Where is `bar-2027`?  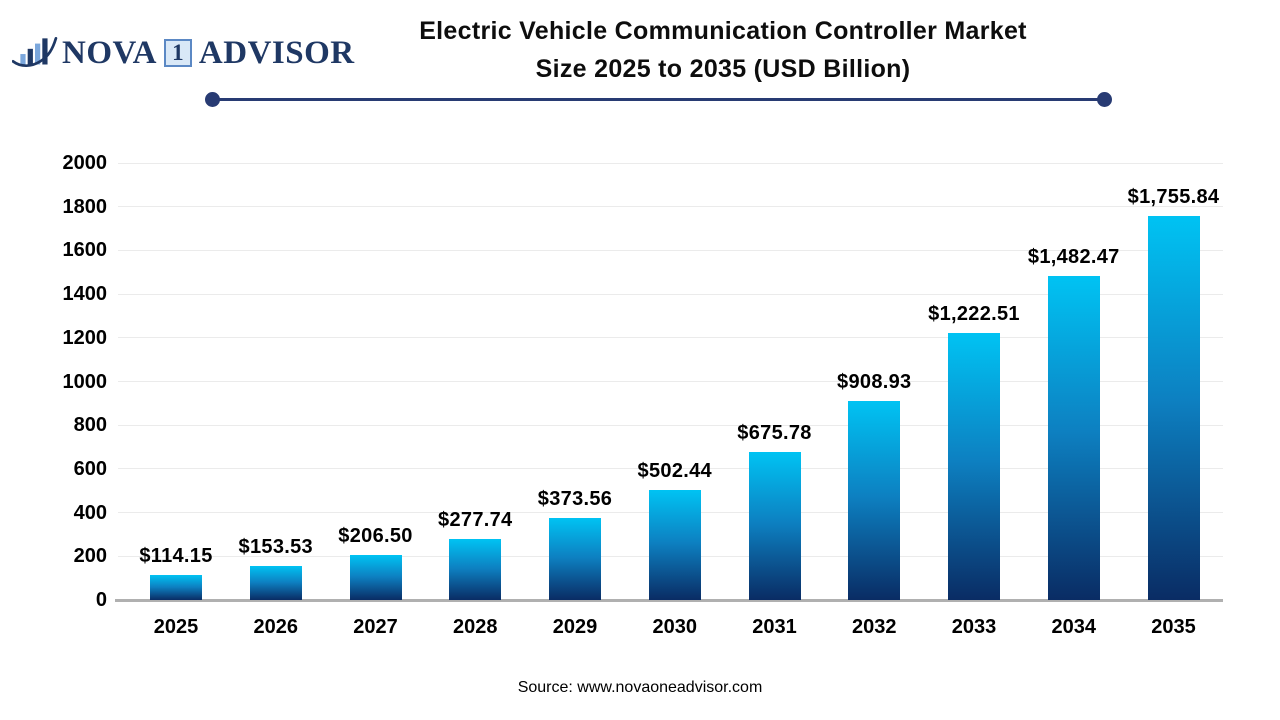 bar-2027 is located at coordinates (375, 577).